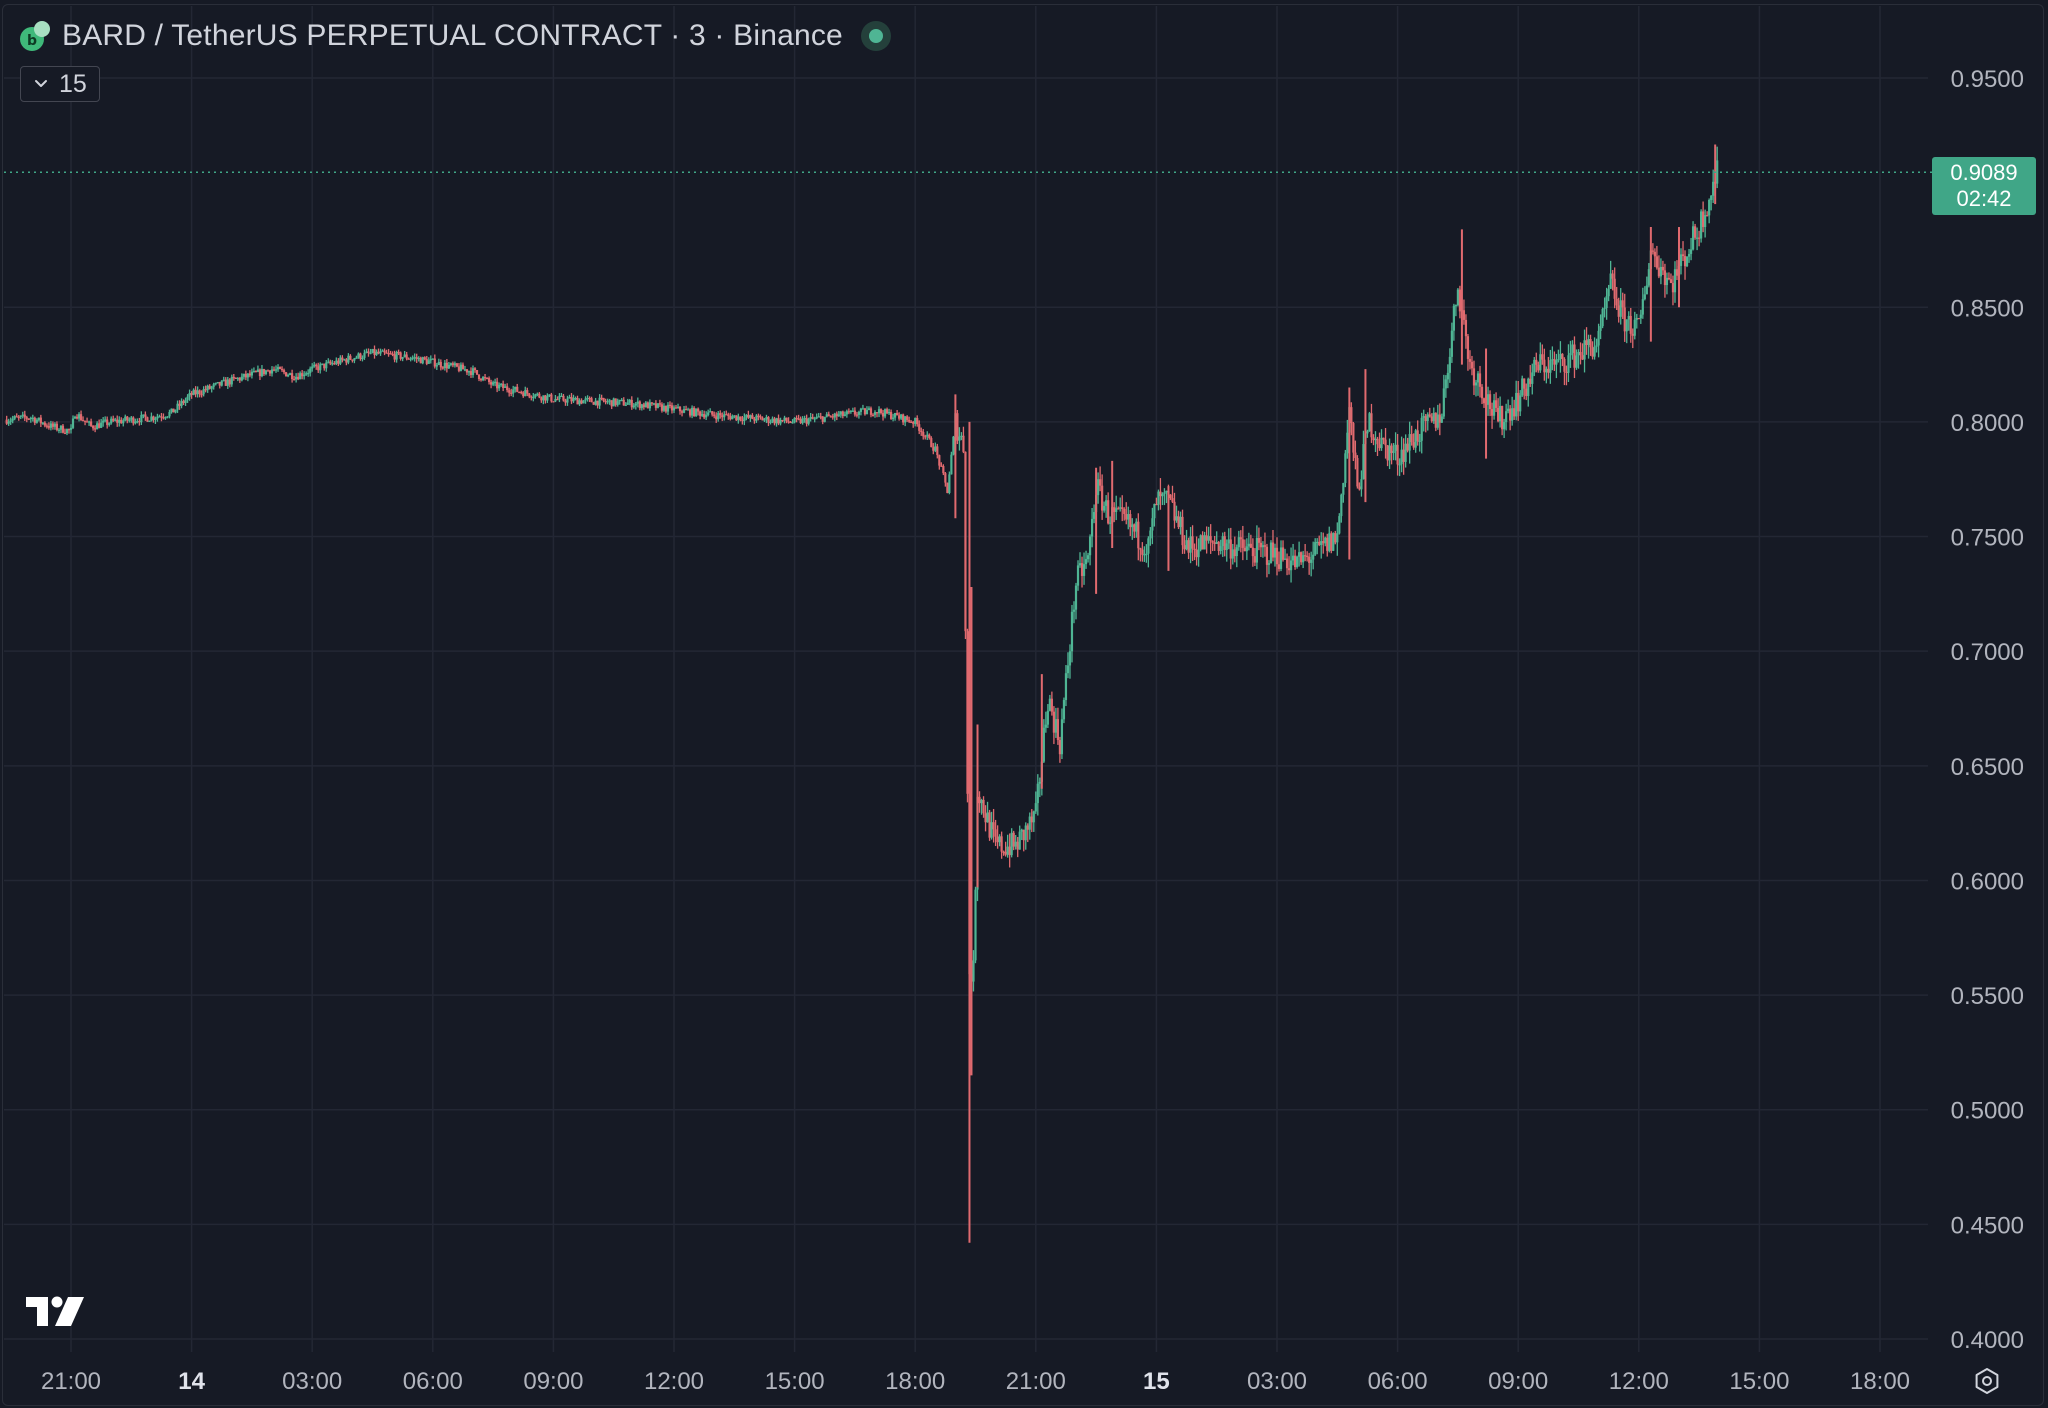 This screenshot has width=2048, height=1408. What do you see at coordinates (55, 1312) in the screenshot?
I see `tradingview-logo-icon` at bounding box center [55, 1312].